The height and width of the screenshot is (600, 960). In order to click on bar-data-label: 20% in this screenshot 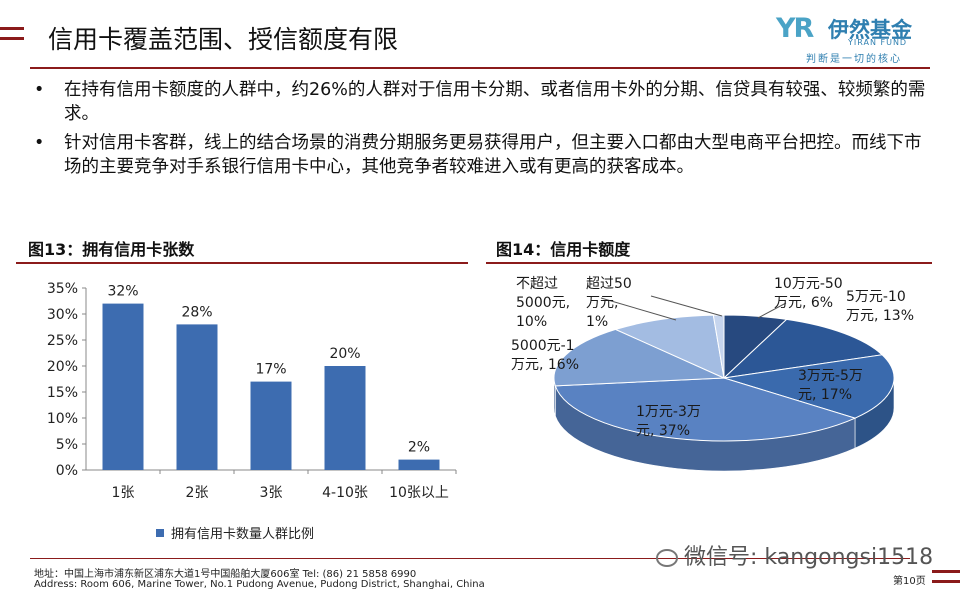, I will do `click(344, 354)`.